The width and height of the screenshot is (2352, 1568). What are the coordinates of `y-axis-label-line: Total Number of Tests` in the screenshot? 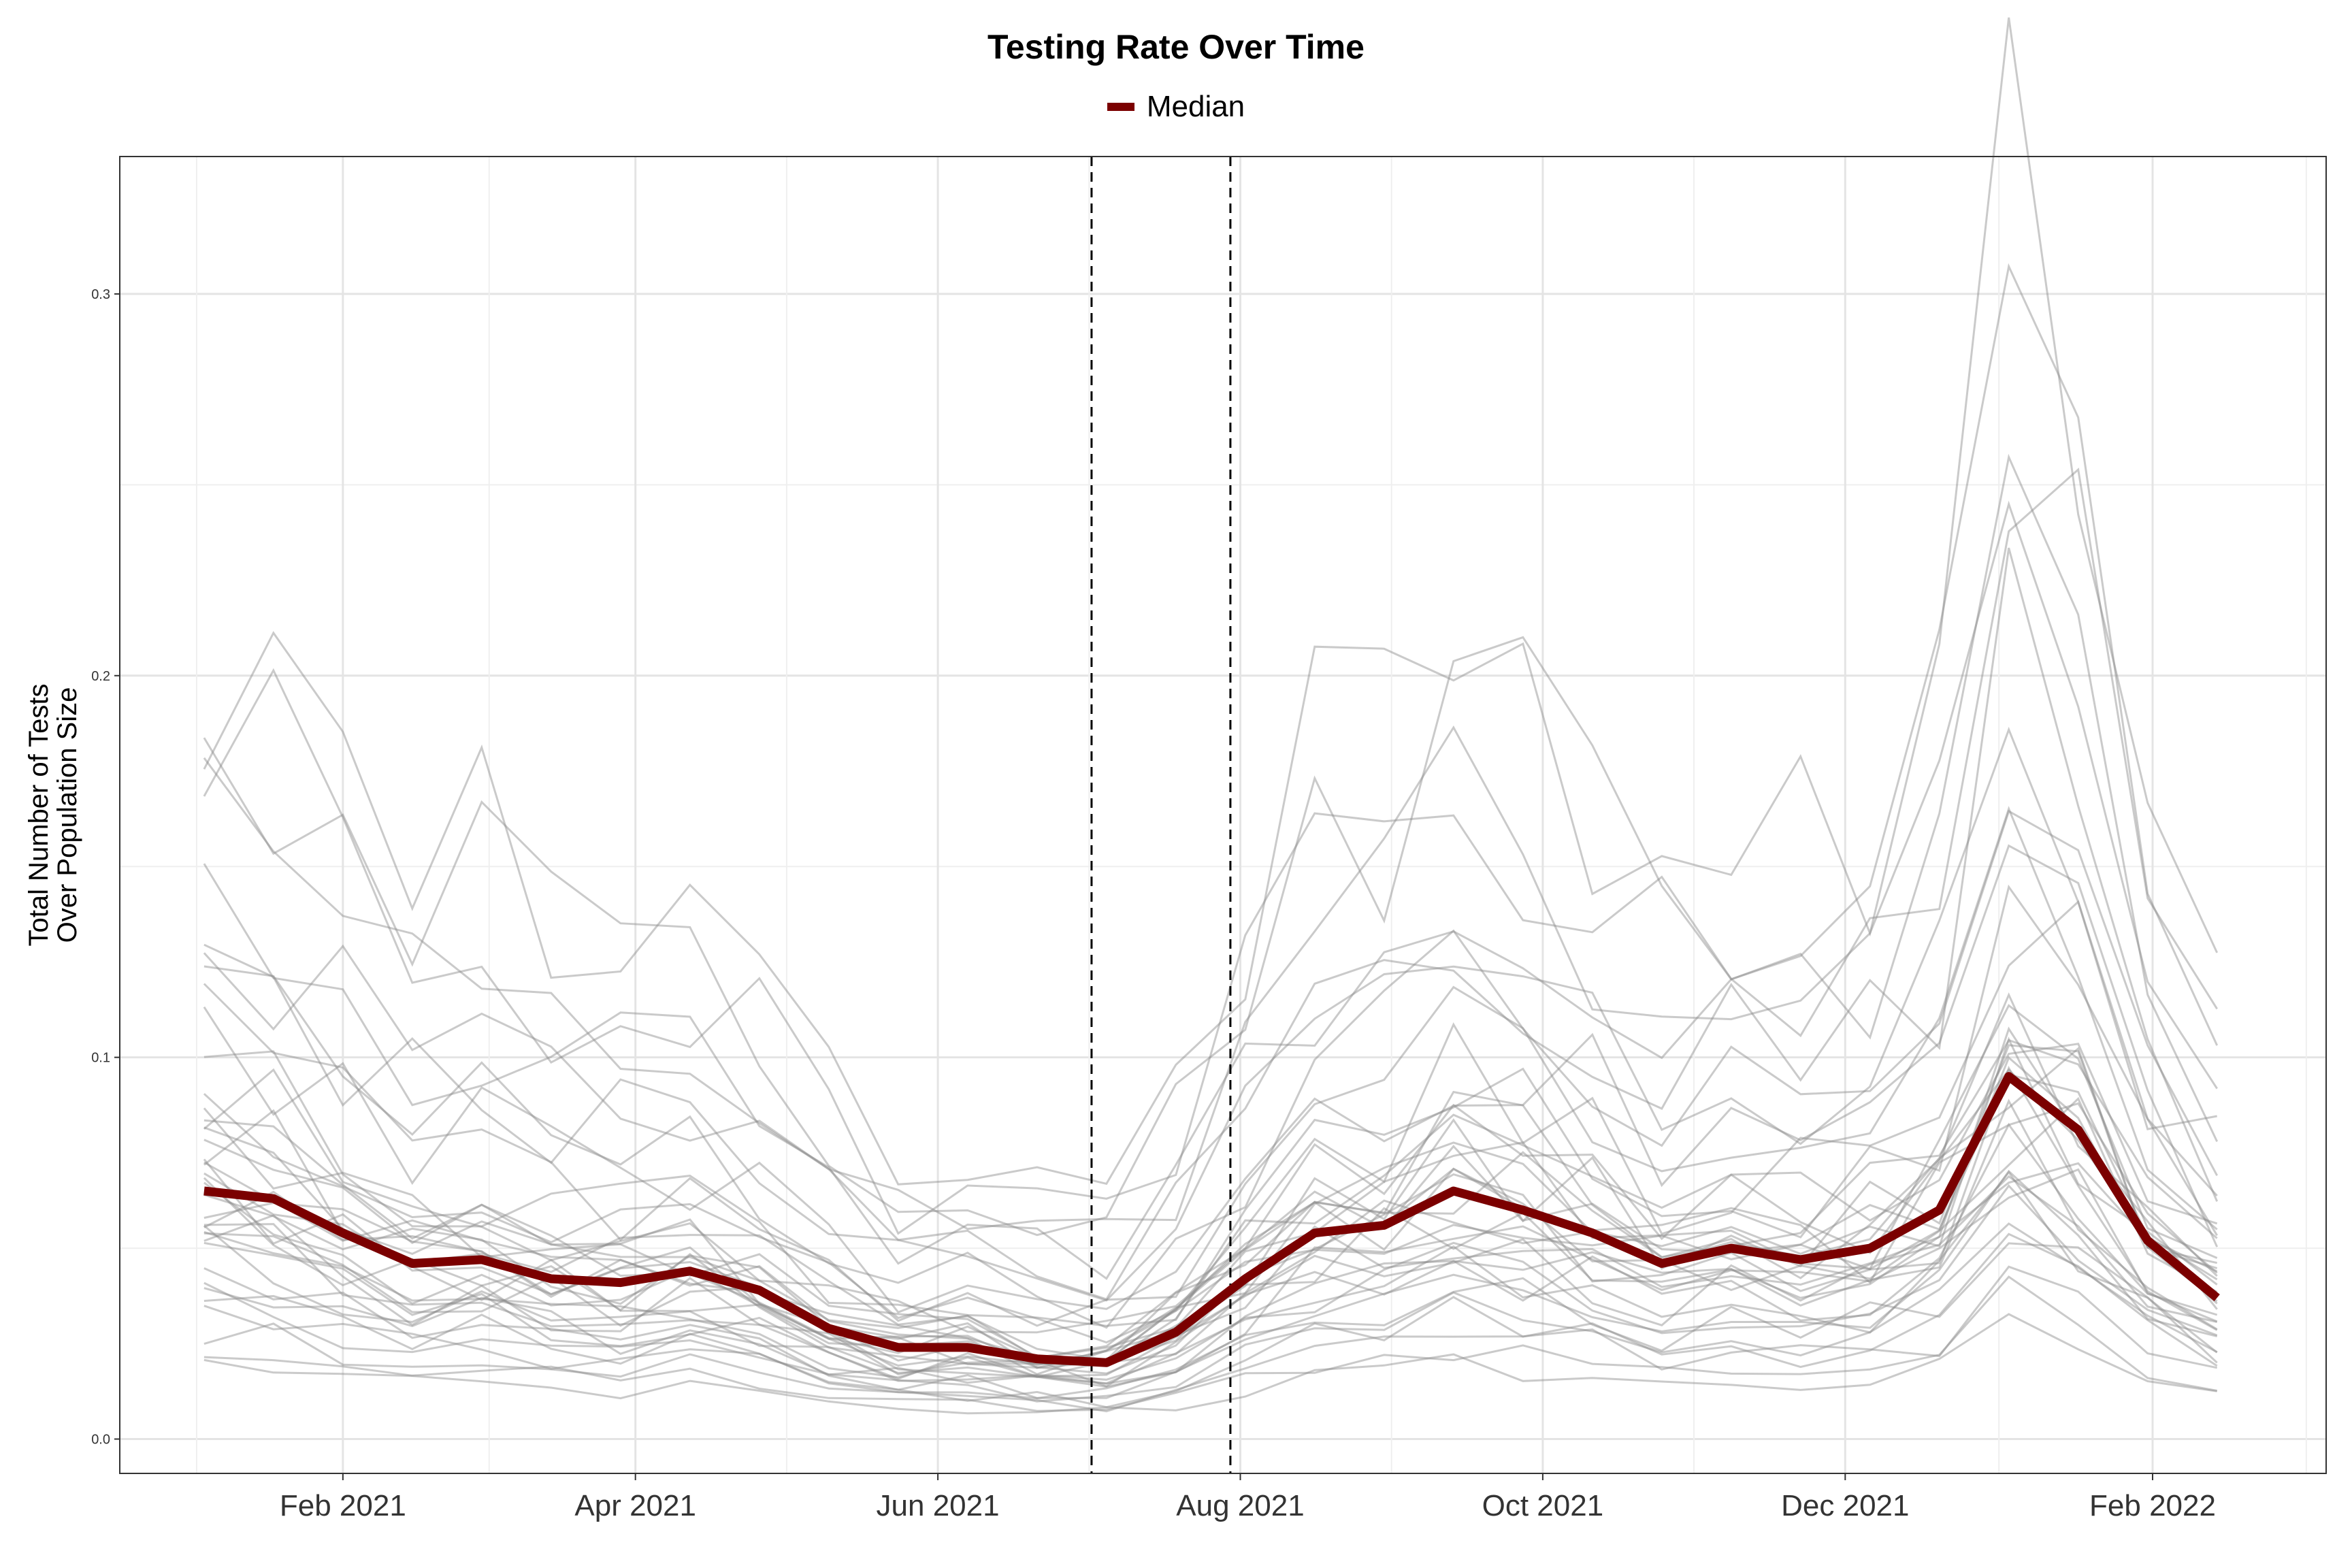 It's located at (39, 815).